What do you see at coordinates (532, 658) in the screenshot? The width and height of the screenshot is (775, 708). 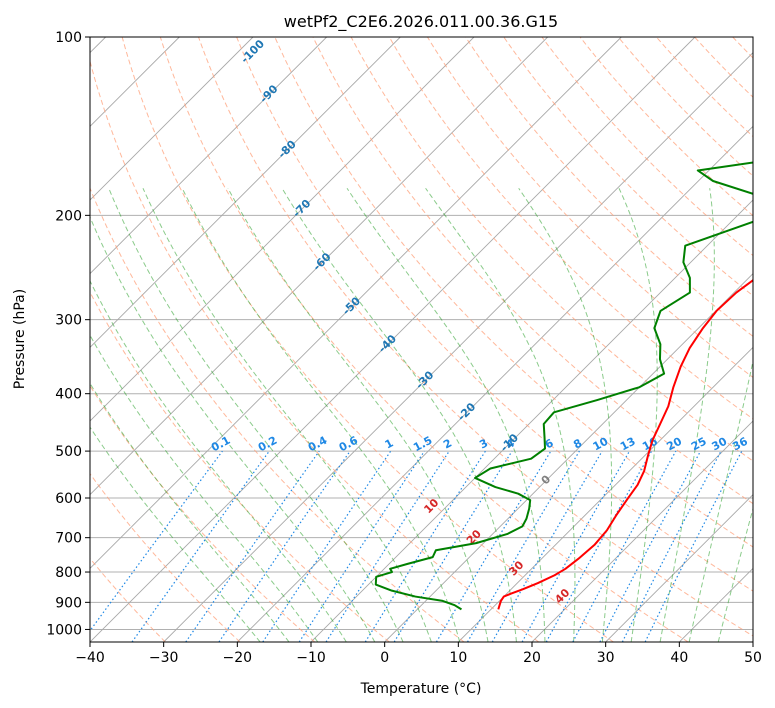 I see `x-tick-label: 20` at bounding box center [532, 658].